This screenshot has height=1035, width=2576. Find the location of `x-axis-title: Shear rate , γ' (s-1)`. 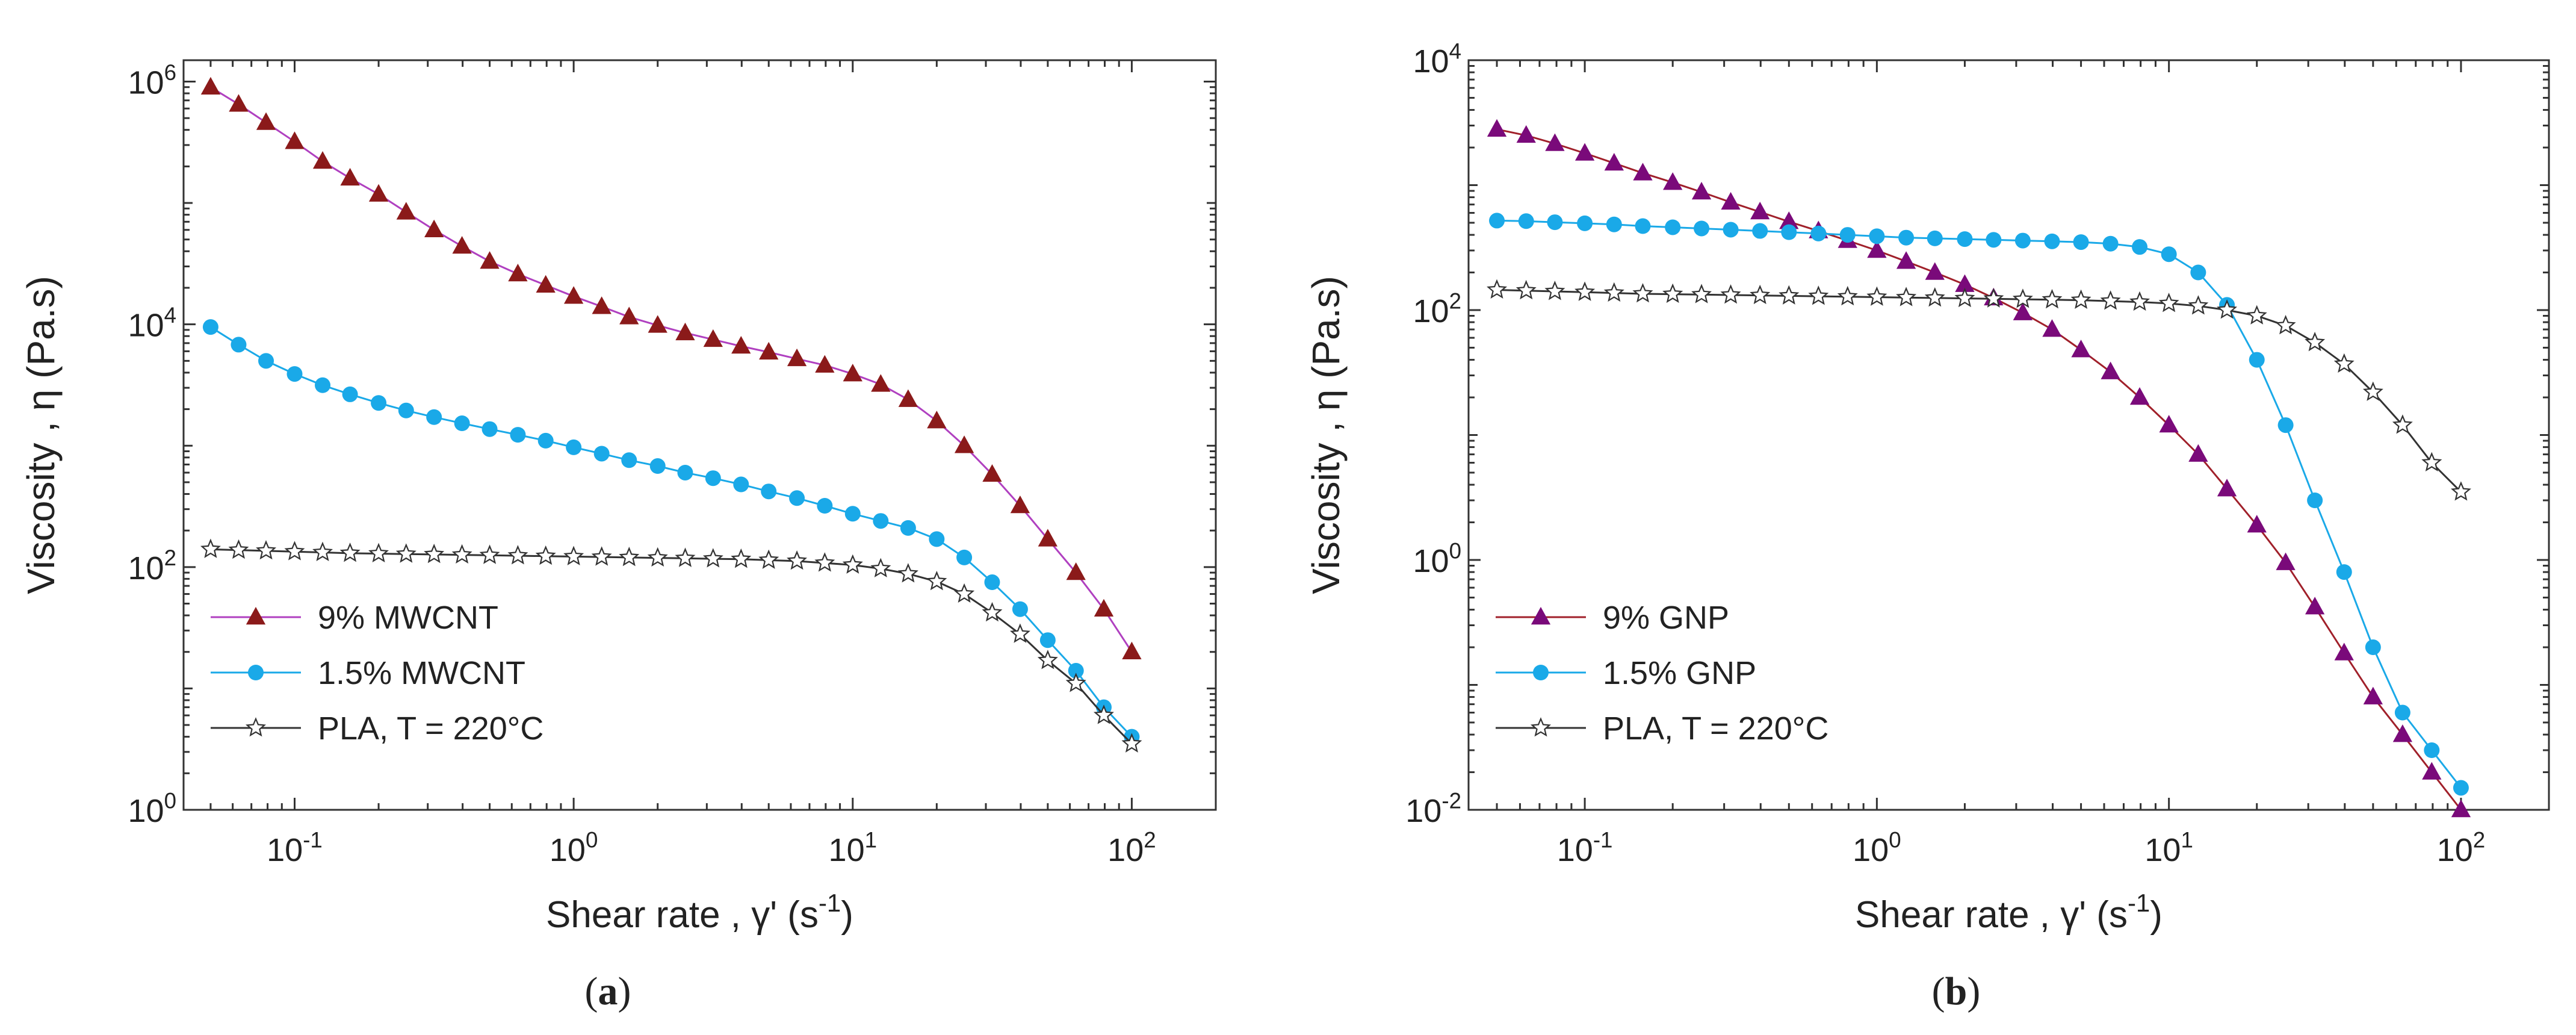

x-axis-title: Shear rate , γ' (s-1) is located at coordinates (699, 912).